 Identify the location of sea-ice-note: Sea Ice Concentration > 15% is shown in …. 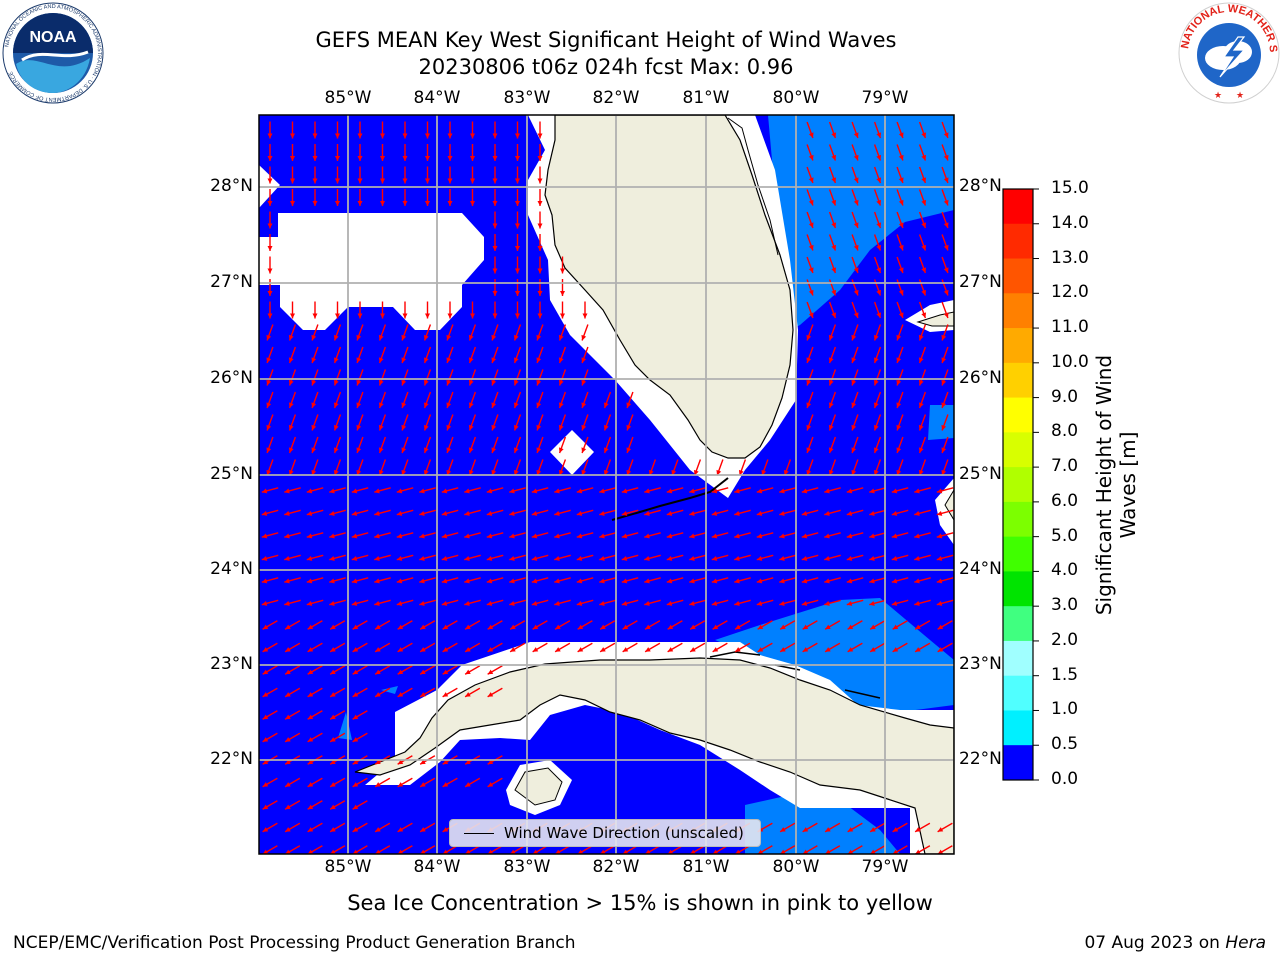
(640, 903).